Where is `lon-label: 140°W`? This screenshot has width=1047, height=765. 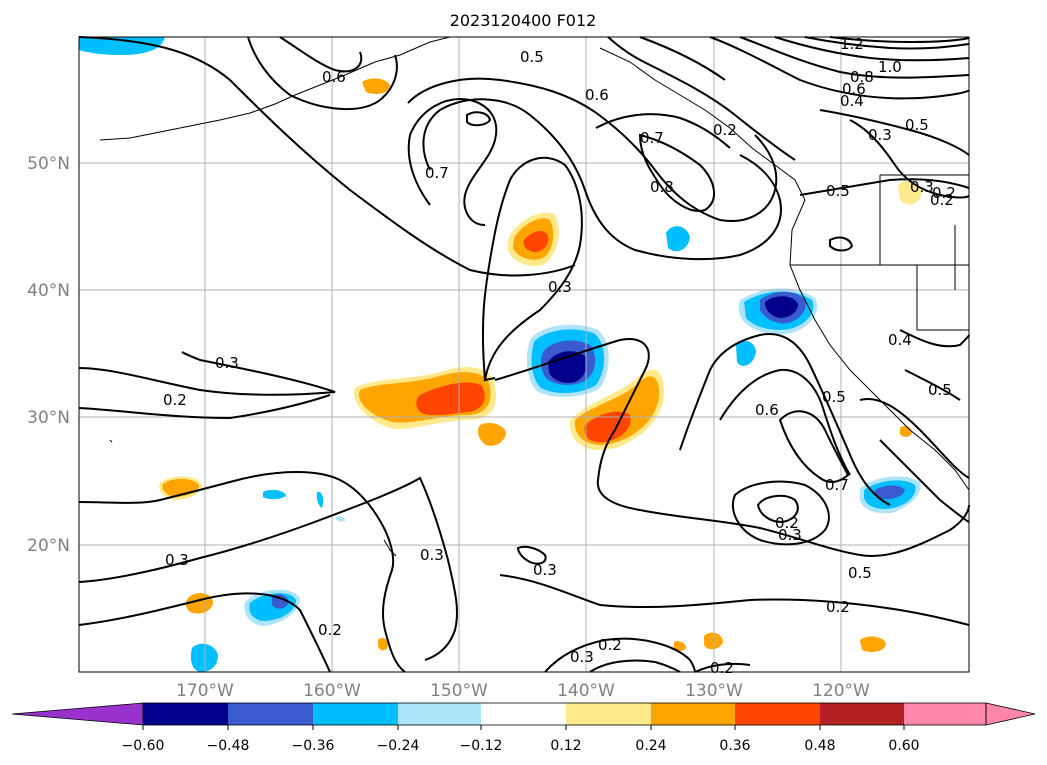
lon-label: 140°W is located at coordinates (586, 691).